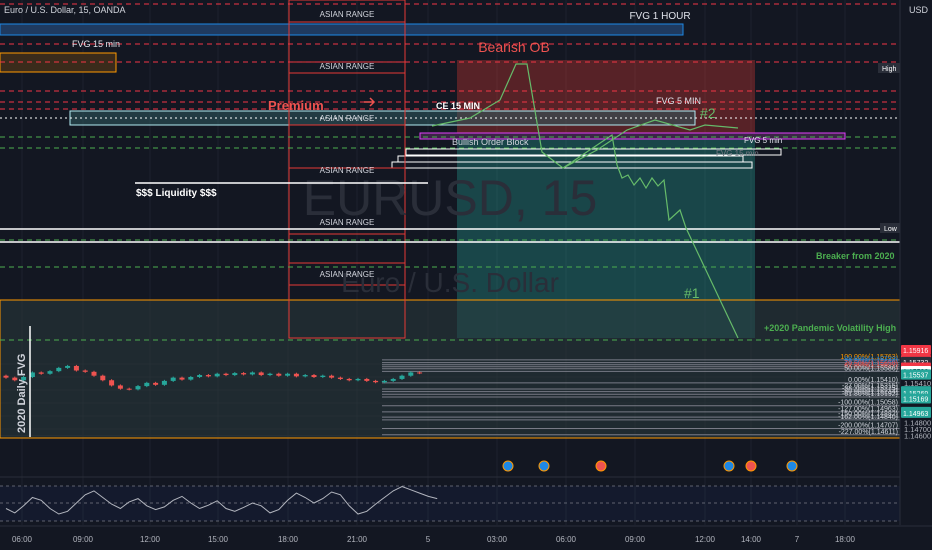  What do you see at coordinates (213, 377) in the screenshot?
I see `candles` at bounding box center [213, 377].